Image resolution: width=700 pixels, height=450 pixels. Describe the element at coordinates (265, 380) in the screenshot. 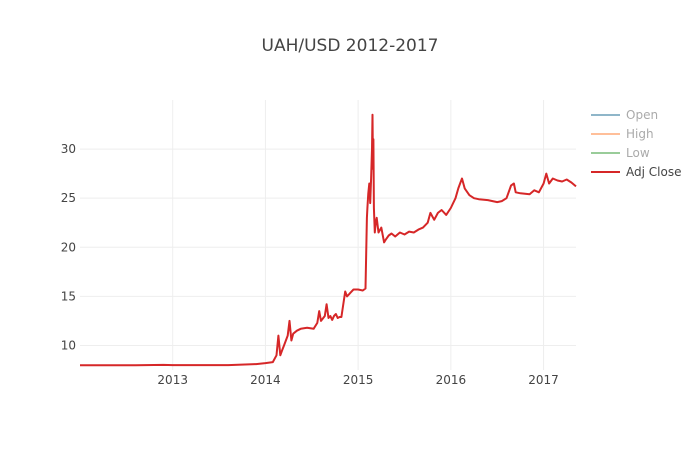

I see `x-tick-label: 2014` at that location.